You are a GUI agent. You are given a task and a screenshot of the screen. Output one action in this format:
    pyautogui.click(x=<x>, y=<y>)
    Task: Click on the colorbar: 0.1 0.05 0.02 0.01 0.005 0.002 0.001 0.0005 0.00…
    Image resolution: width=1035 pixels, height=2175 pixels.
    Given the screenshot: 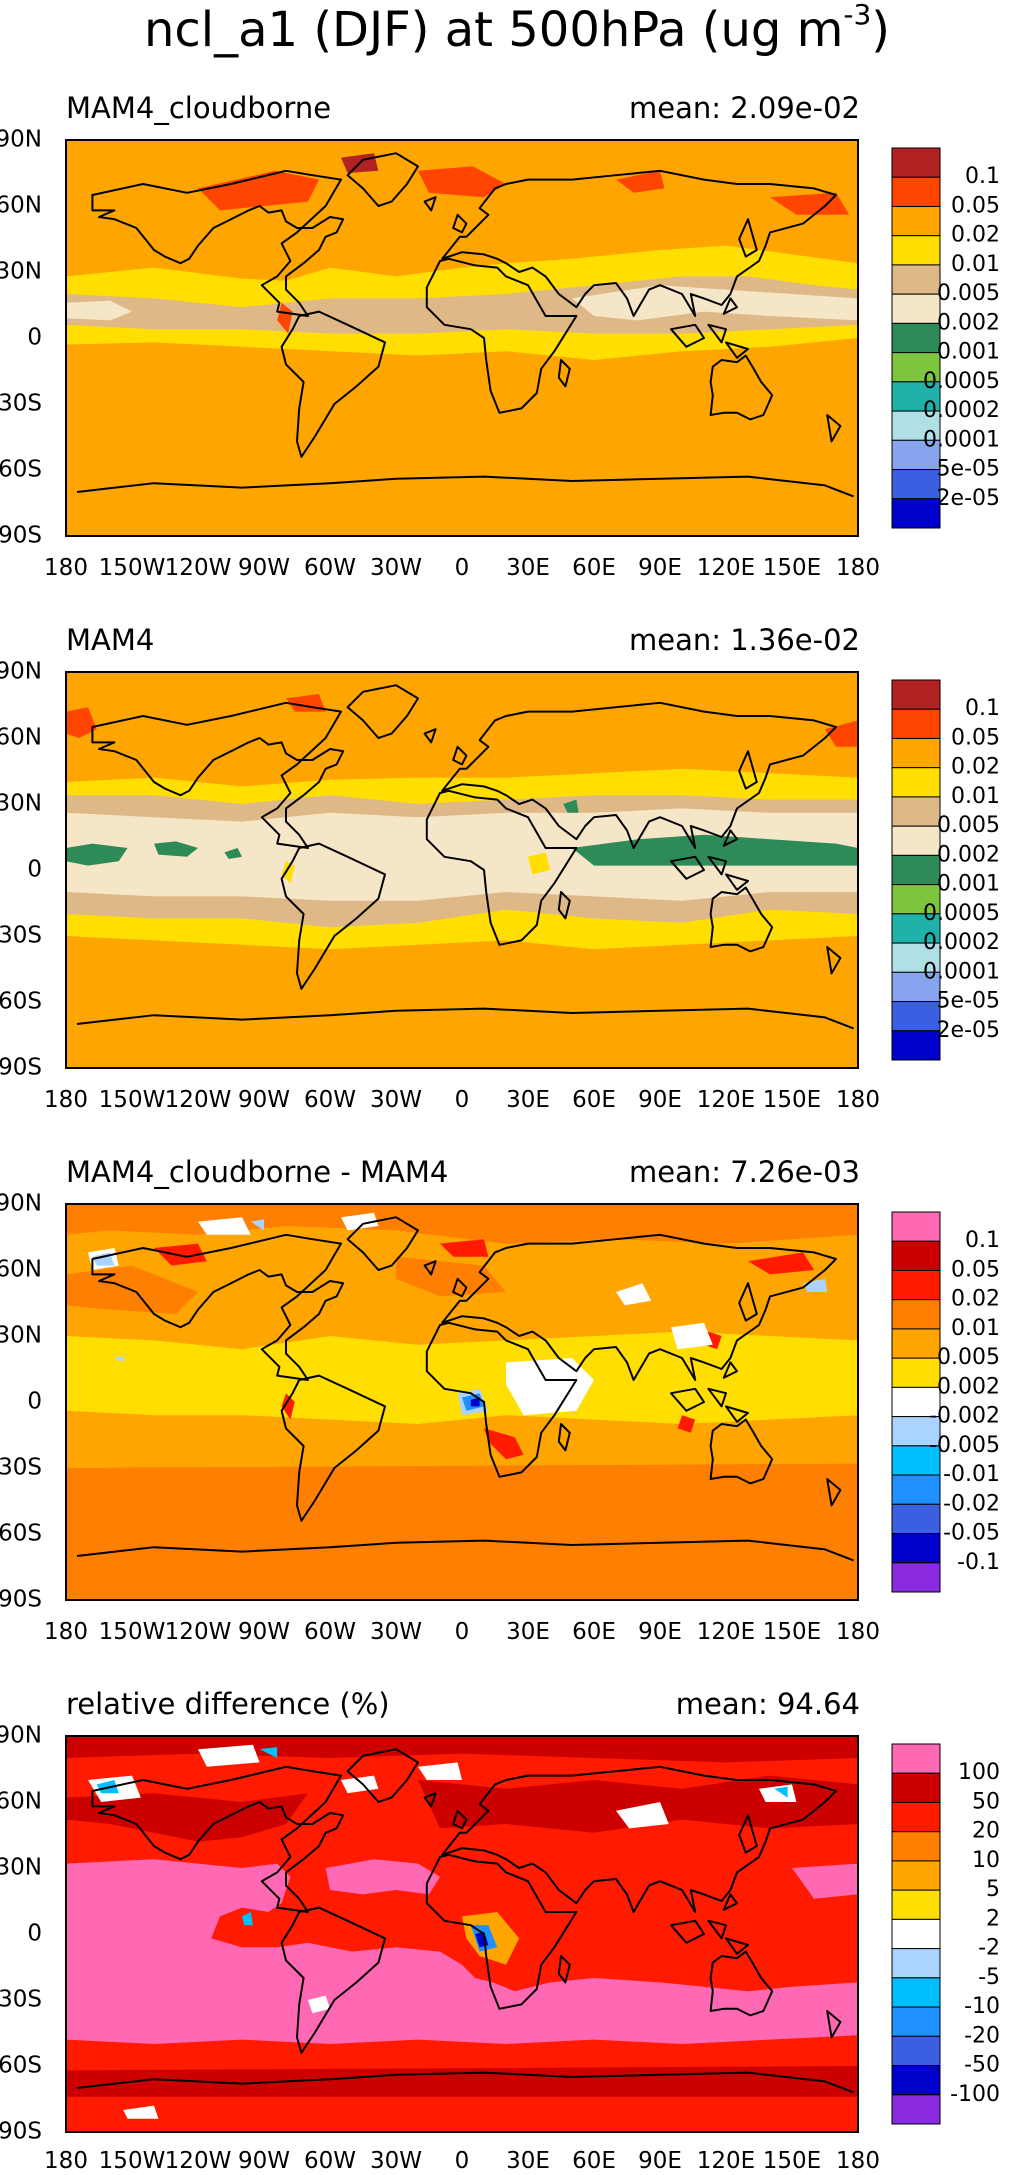 What is the action you would take?
    pyautogui.click(x=945, y=338)
    